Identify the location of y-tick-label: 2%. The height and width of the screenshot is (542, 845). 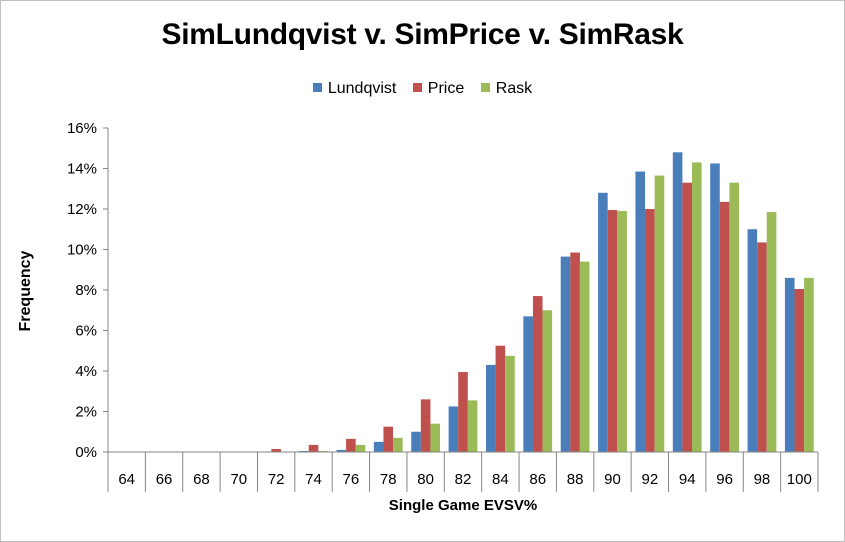
(86, 412).